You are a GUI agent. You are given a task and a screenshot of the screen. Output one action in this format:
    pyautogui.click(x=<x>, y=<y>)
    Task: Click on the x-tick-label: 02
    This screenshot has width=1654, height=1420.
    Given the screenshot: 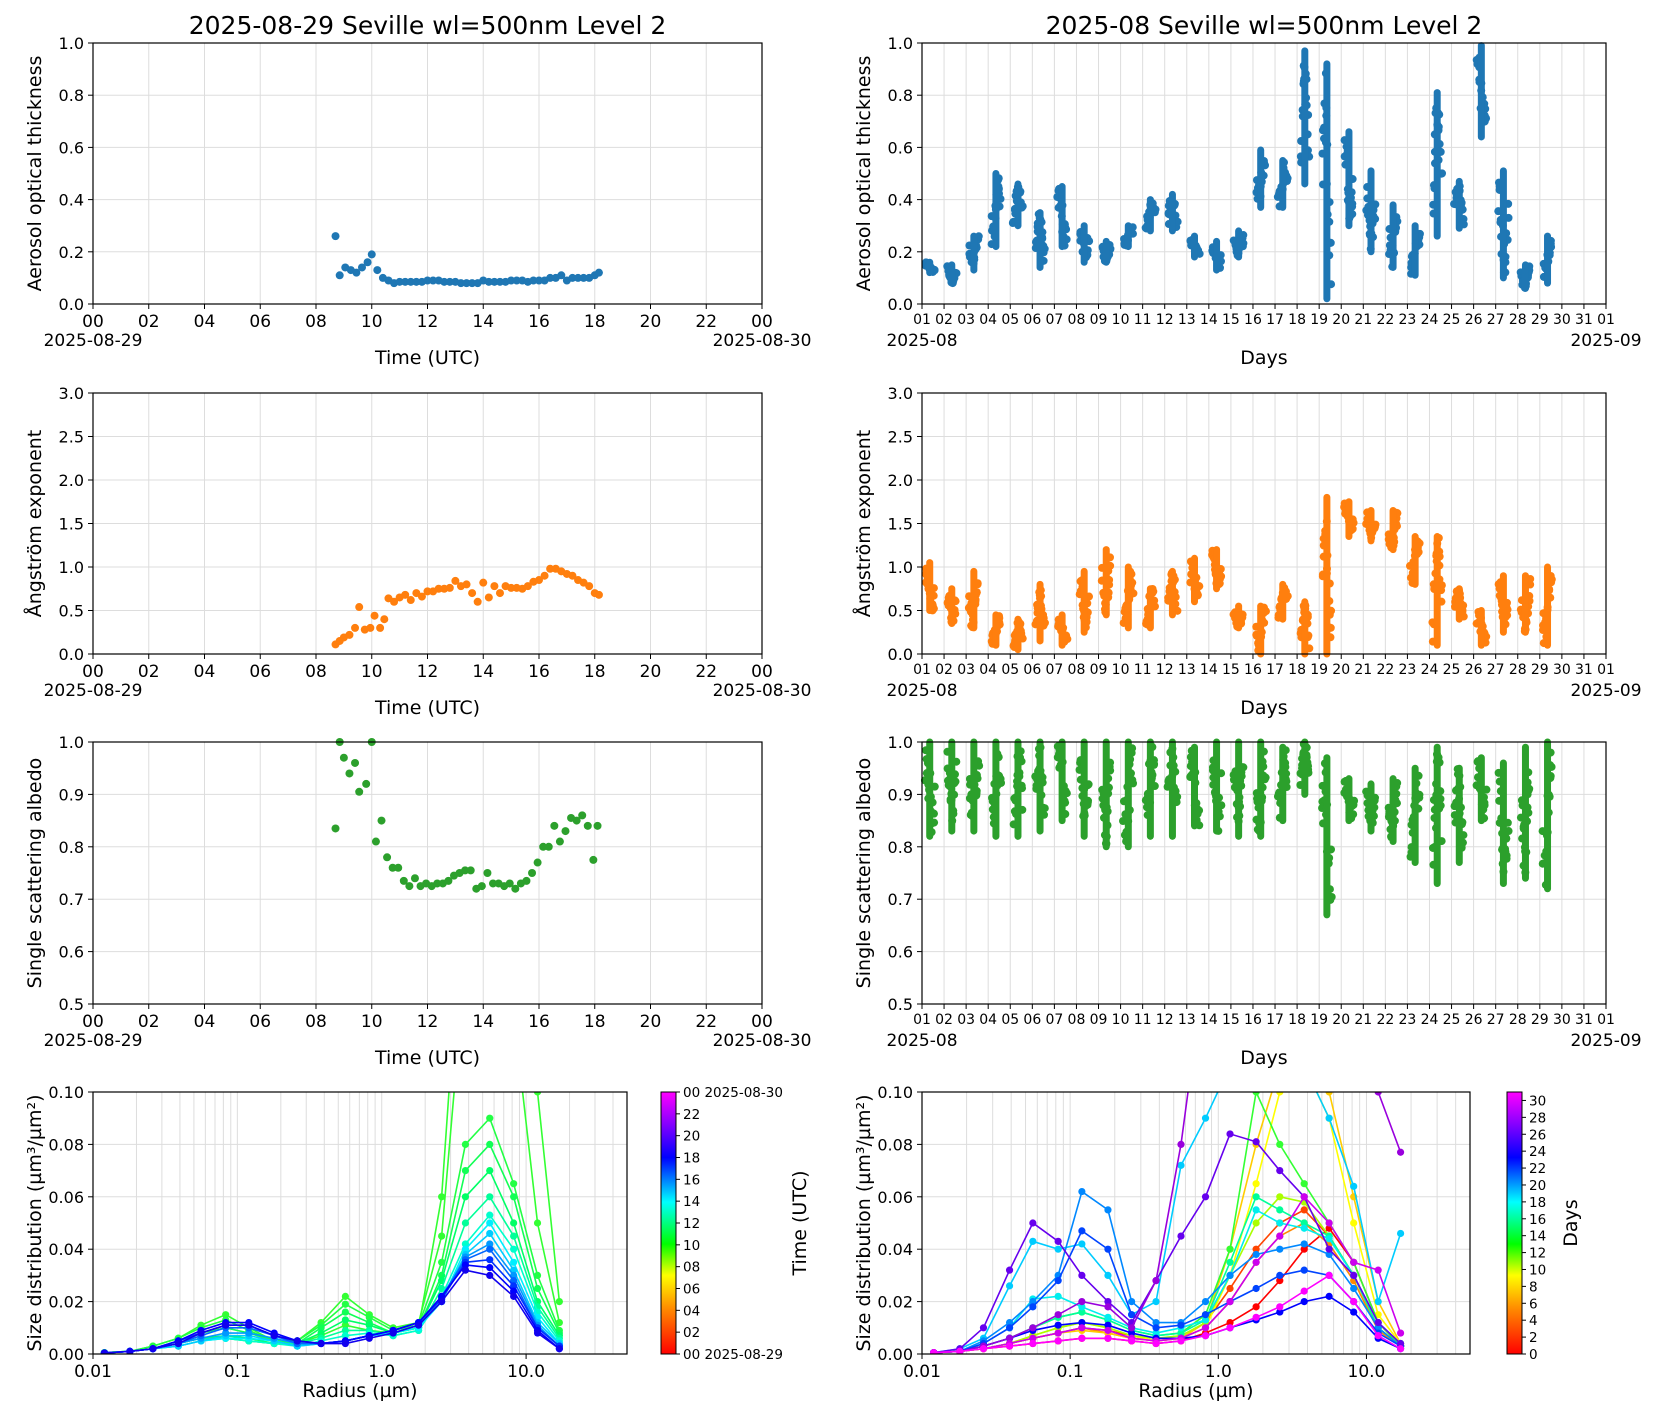 What is the action you would take?
    pyautogui.click(x=944, y=670)
    